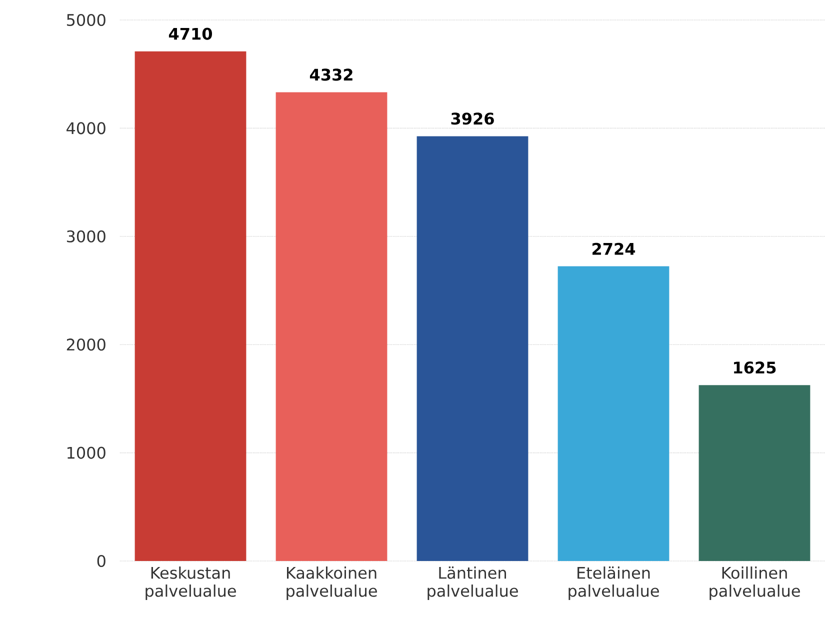 This screenshot has height=639, width=825. What do you see at coordinates (755, 583) in the screenshot?
I see `x-tick-label: Koillinen palvelualue` at bounding box center [755, 583].